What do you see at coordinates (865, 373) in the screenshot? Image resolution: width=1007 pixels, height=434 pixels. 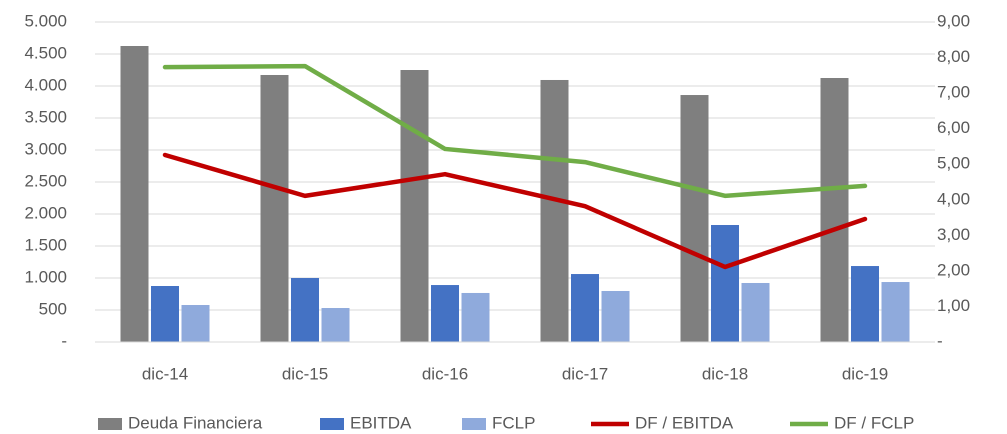 I see `x-tick-label: dic-19` at bounding box center [865, 373].